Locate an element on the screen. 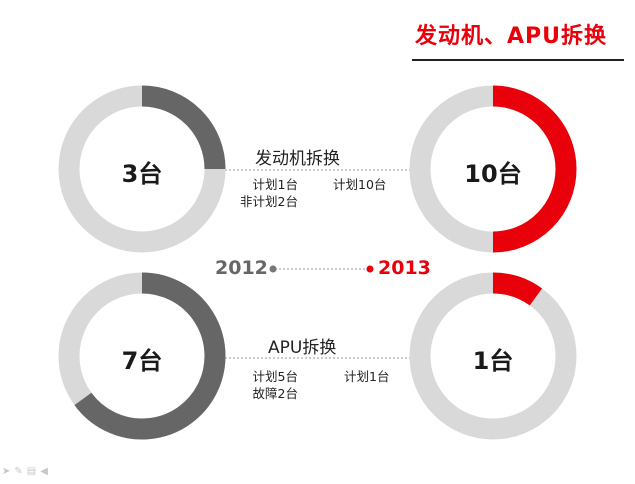  apu-2013-value: 1台 is located at coordinates (493, 361).